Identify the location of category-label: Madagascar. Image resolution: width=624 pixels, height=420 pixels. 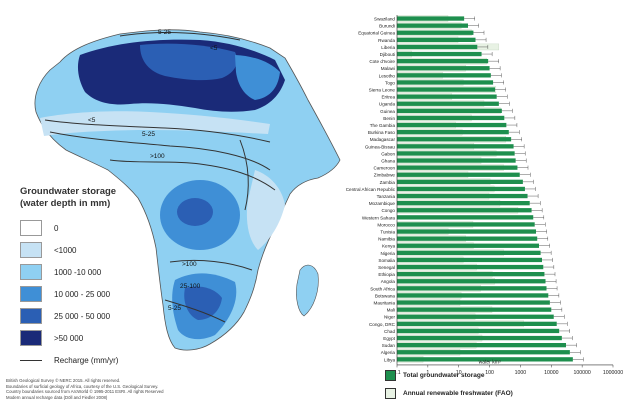
(383, 139).